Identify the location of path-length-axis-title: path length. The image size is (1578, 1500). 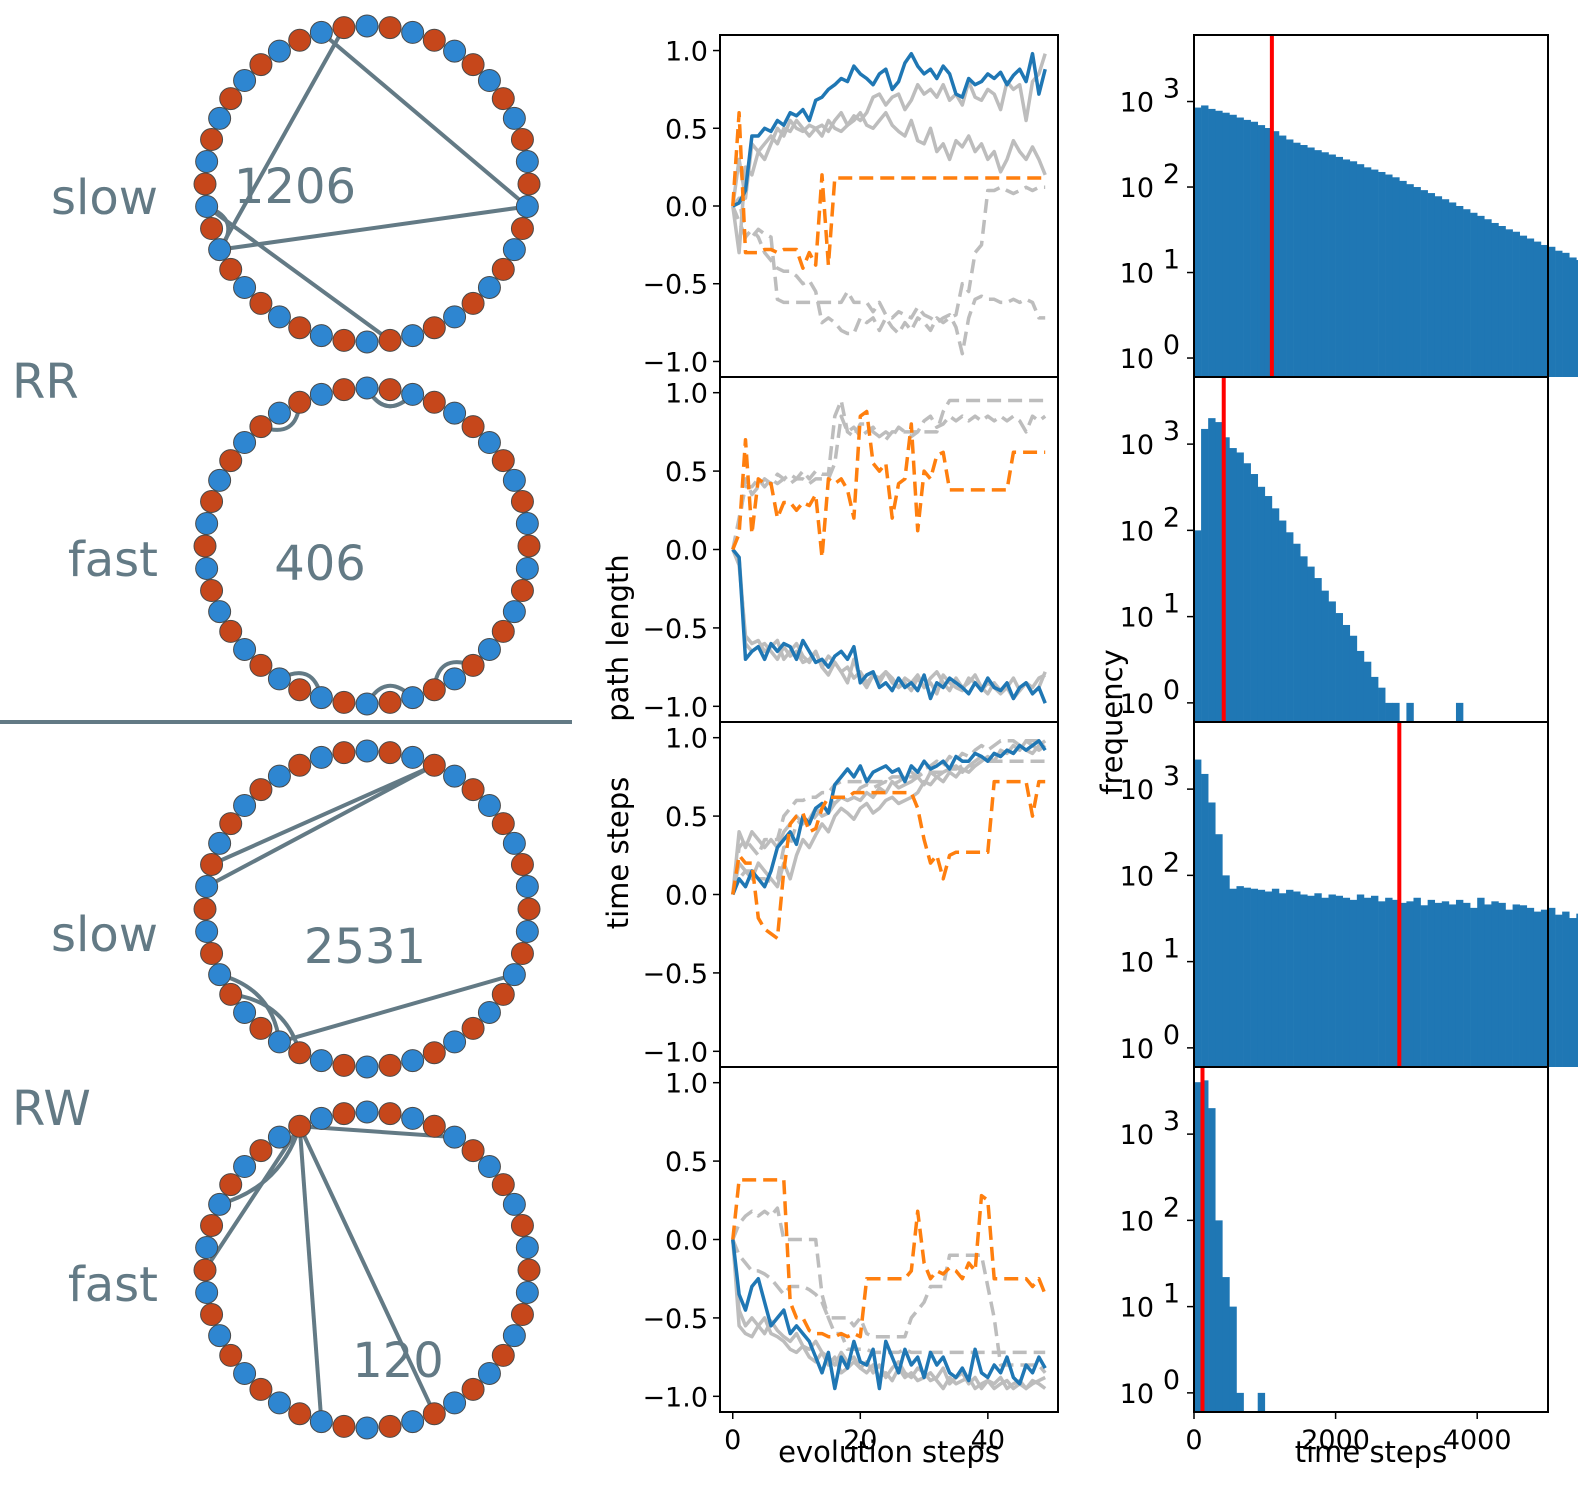
(618, 638).